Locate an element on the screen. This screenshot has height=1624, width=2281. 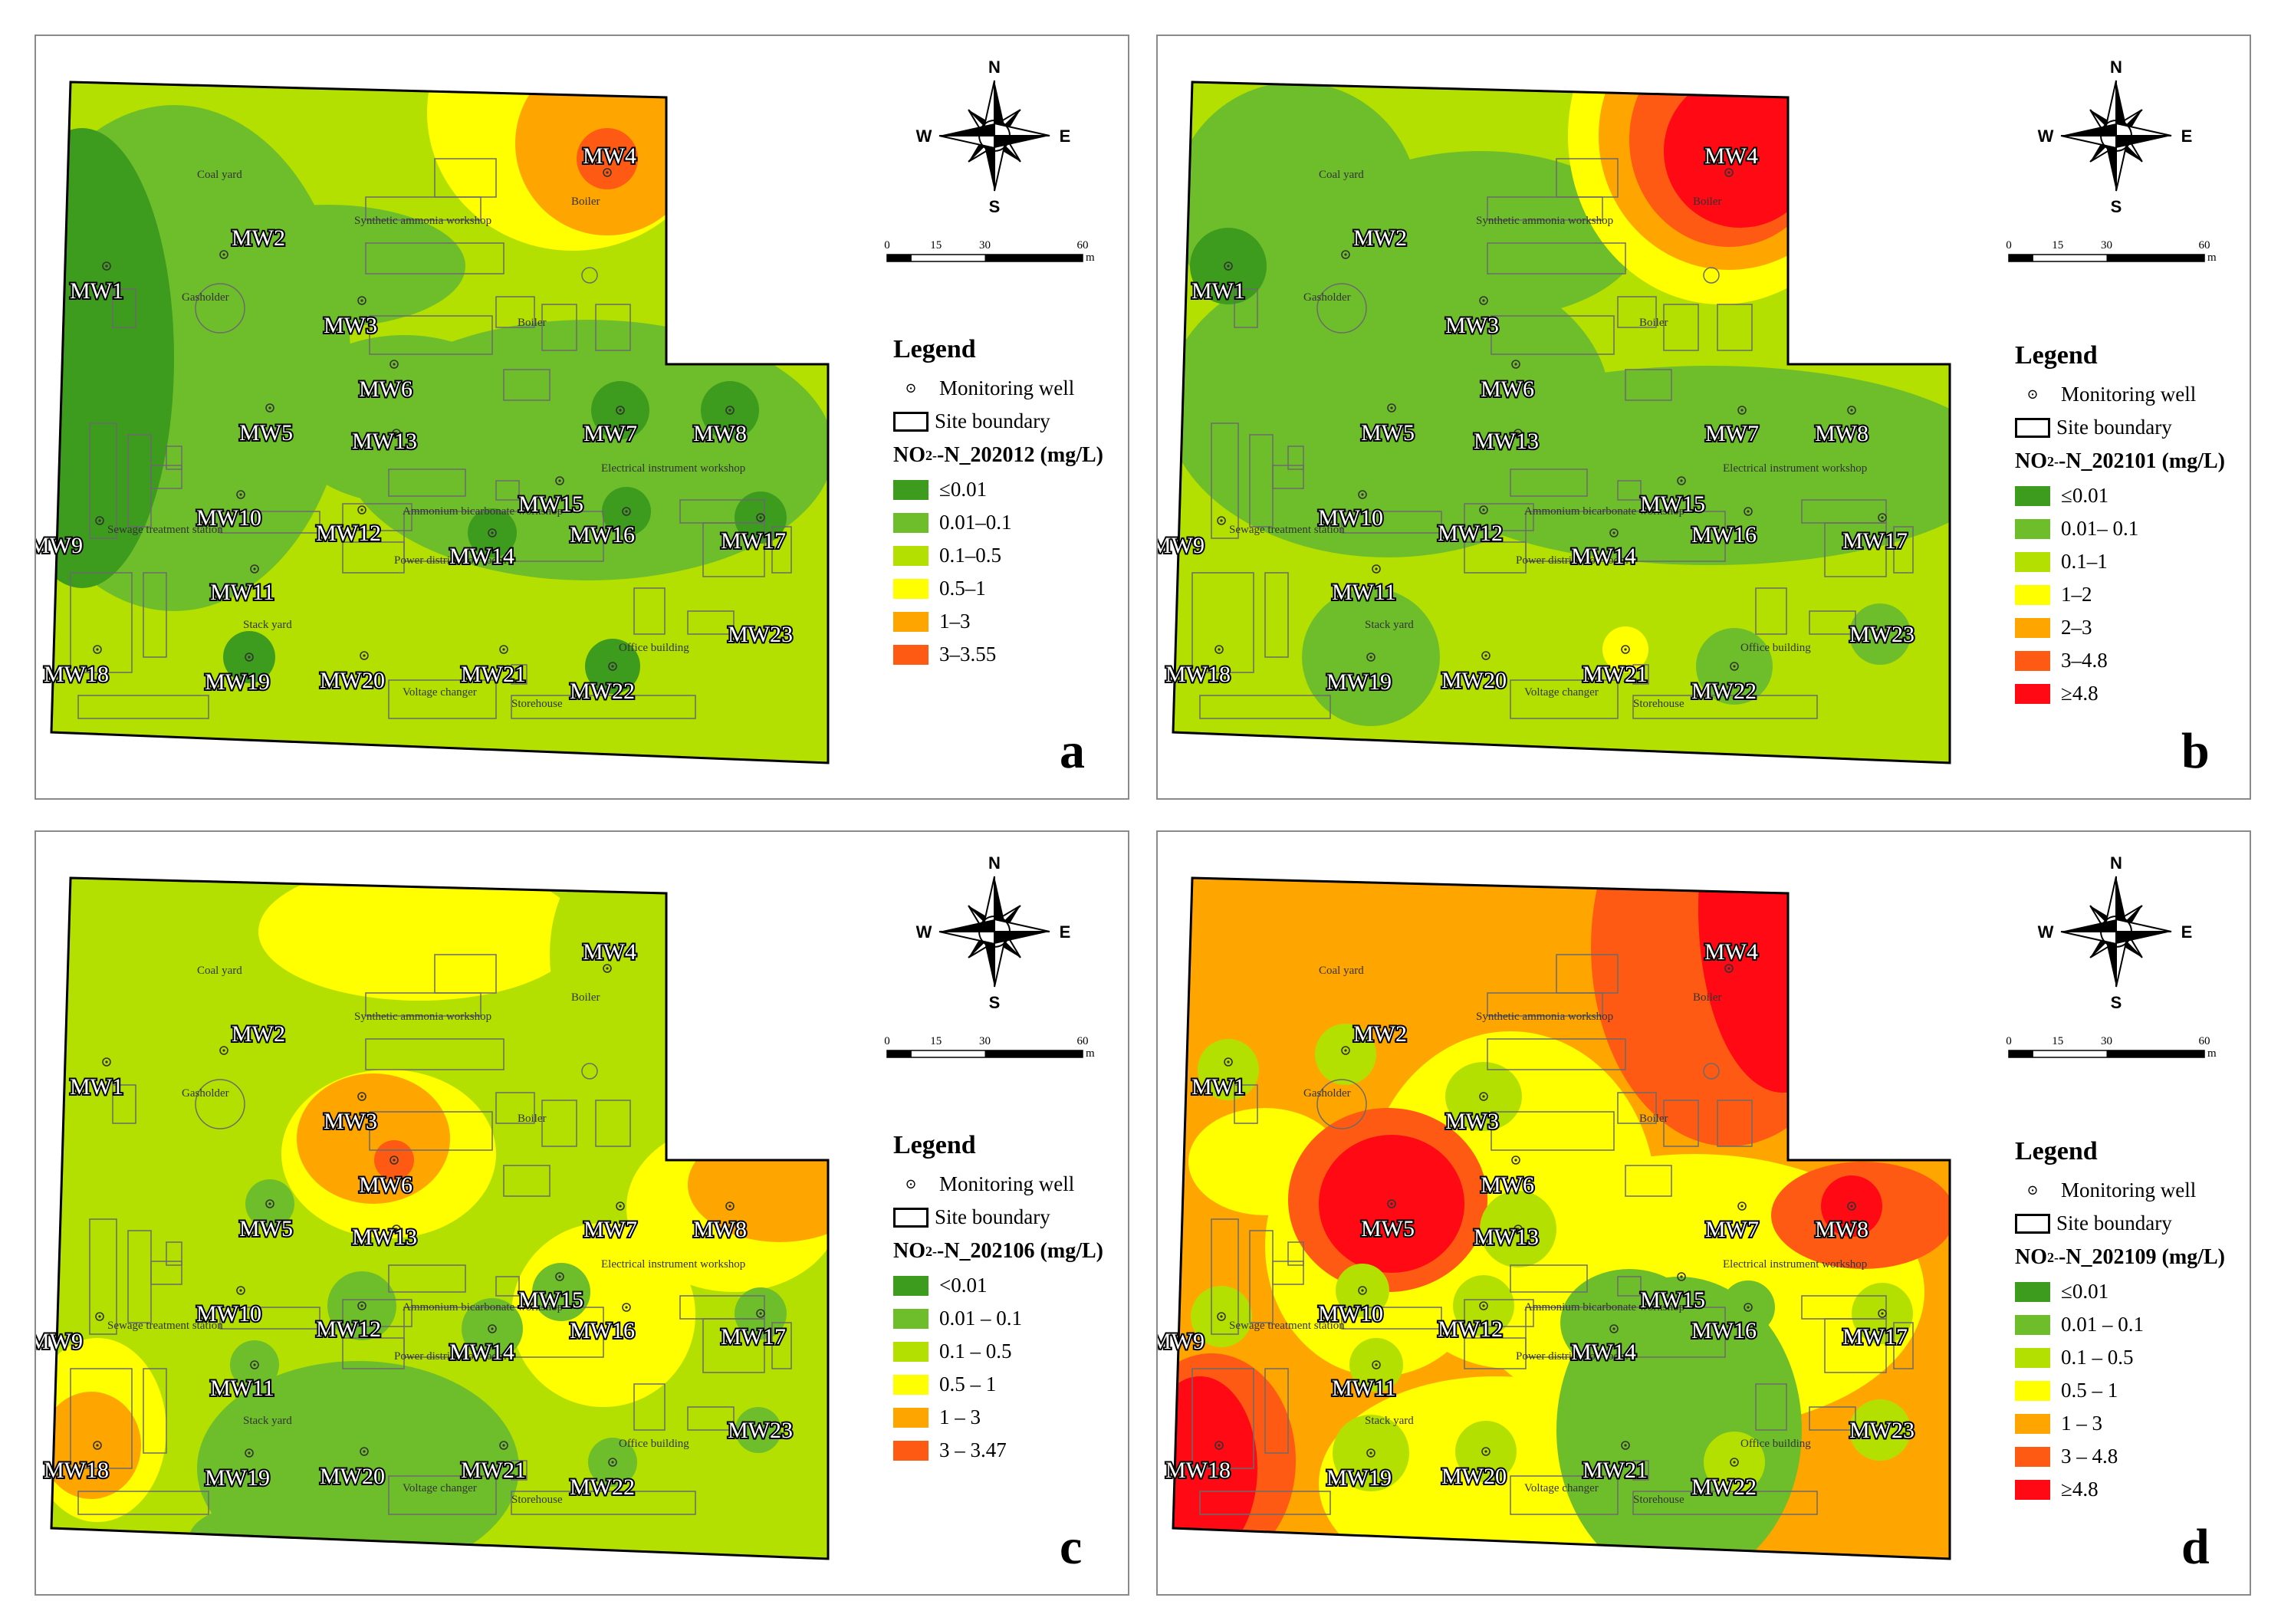
well-label: MW18 is located at coordinates (76, 675).